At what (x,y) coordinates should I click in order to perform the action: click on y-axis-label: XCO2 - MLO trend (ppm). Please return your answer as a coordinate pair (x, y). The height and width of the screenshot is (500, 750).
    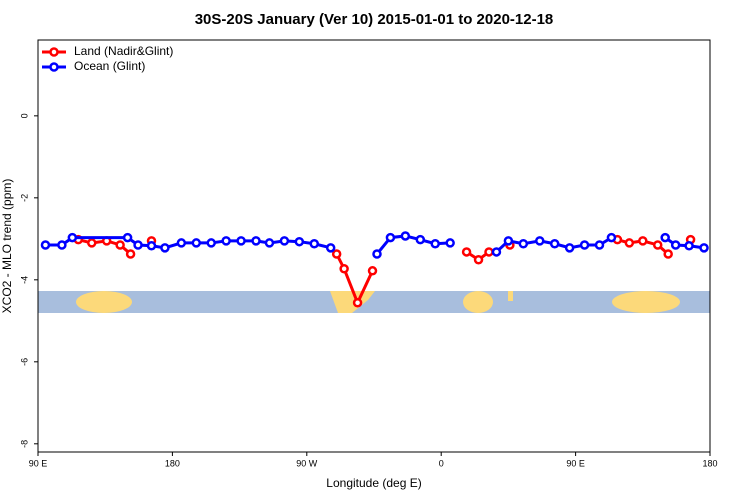
    Looking at the image, I should click on (7, 246).